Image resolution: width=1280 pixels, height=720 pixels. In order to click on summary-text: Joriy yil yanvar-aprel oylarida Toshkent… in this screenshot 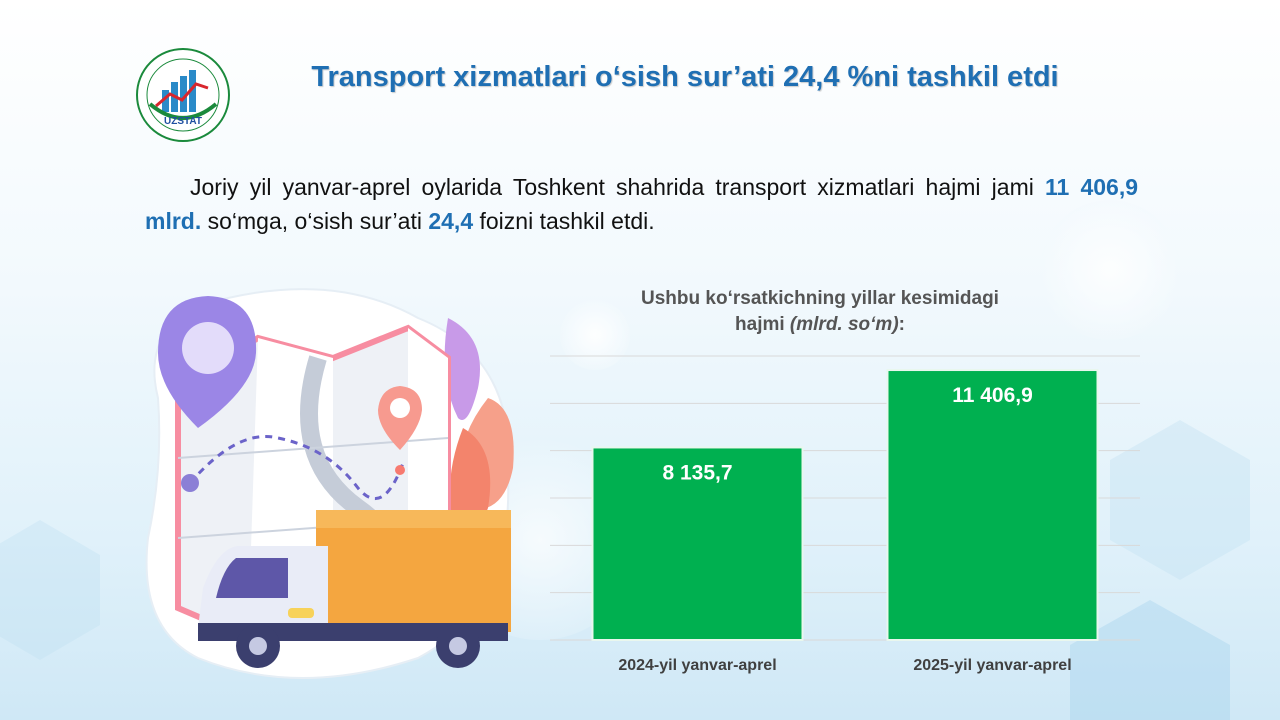, I will do `click(617, 187)`.